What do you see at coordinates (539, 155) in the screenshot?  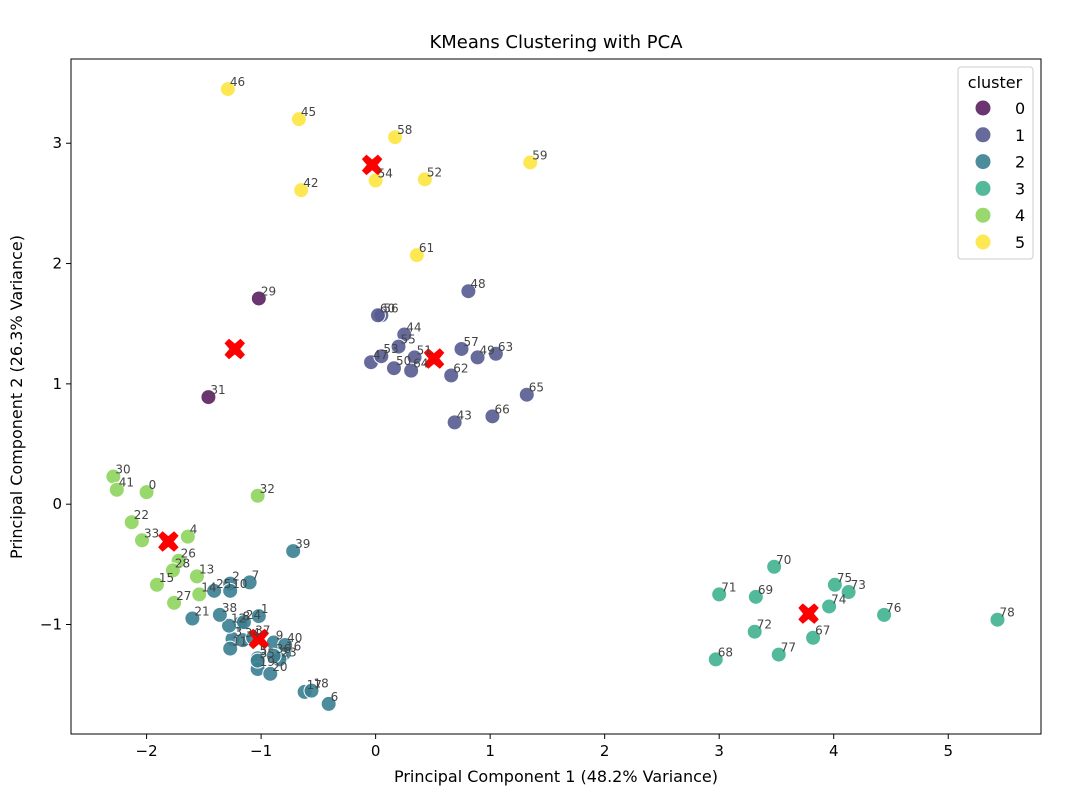 I see `point-label: 59` at bounding box center [539, 155].